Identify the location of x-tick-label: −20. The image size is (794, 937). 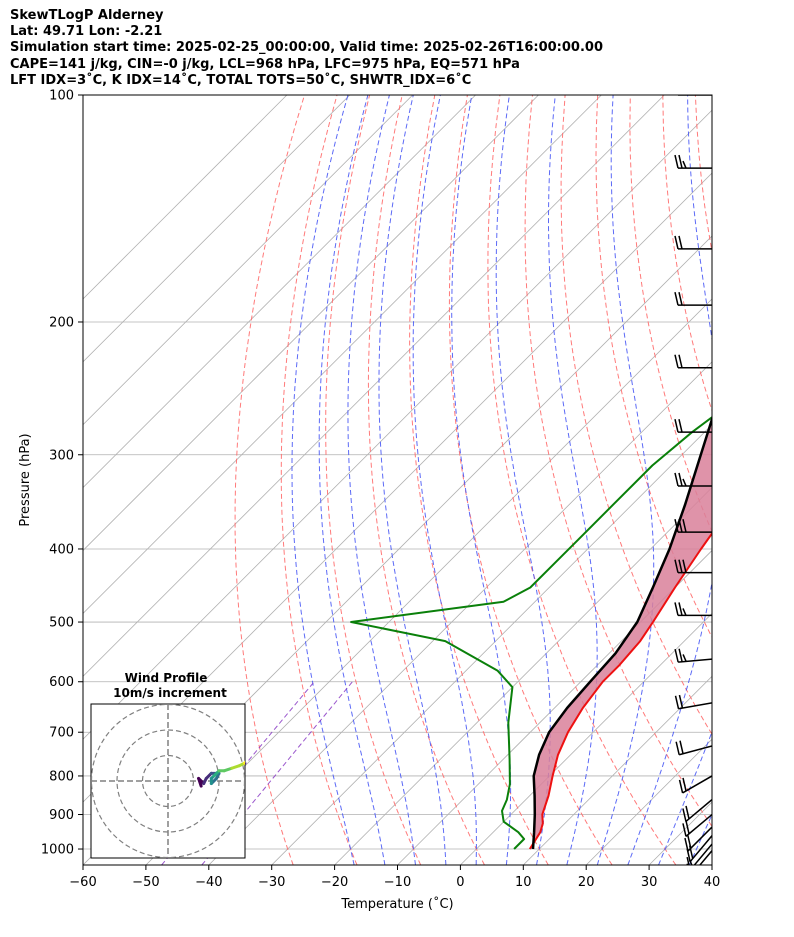
(334, 882).